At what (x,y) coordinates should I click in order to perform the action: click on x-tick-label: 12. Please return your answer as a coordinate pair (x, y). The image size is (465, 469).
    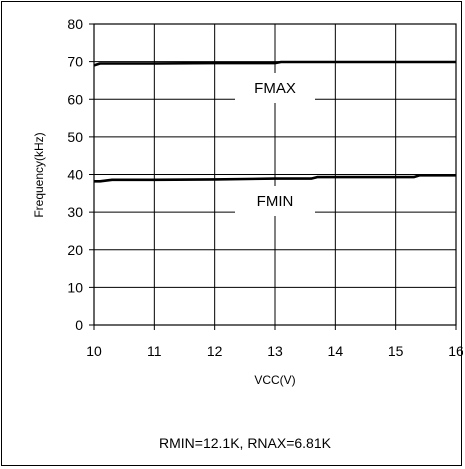
    Looking at the image, I should click on (215, 351).